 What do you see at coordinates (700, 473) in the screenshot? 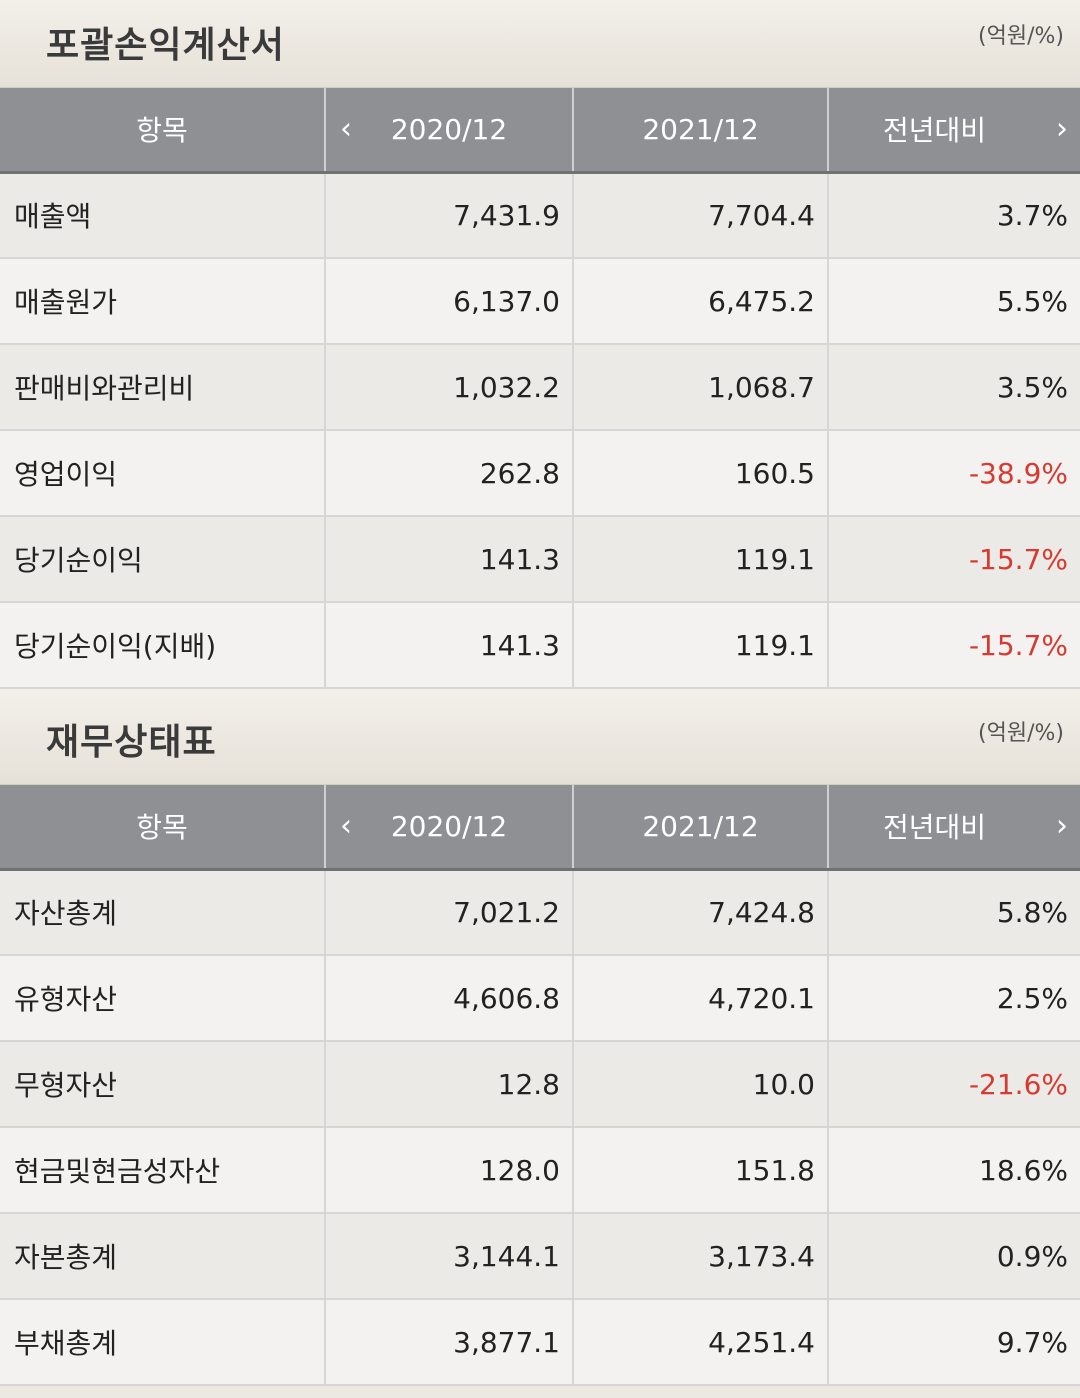
I see `value-2021: 160.5` at bounding box center [700, 473].